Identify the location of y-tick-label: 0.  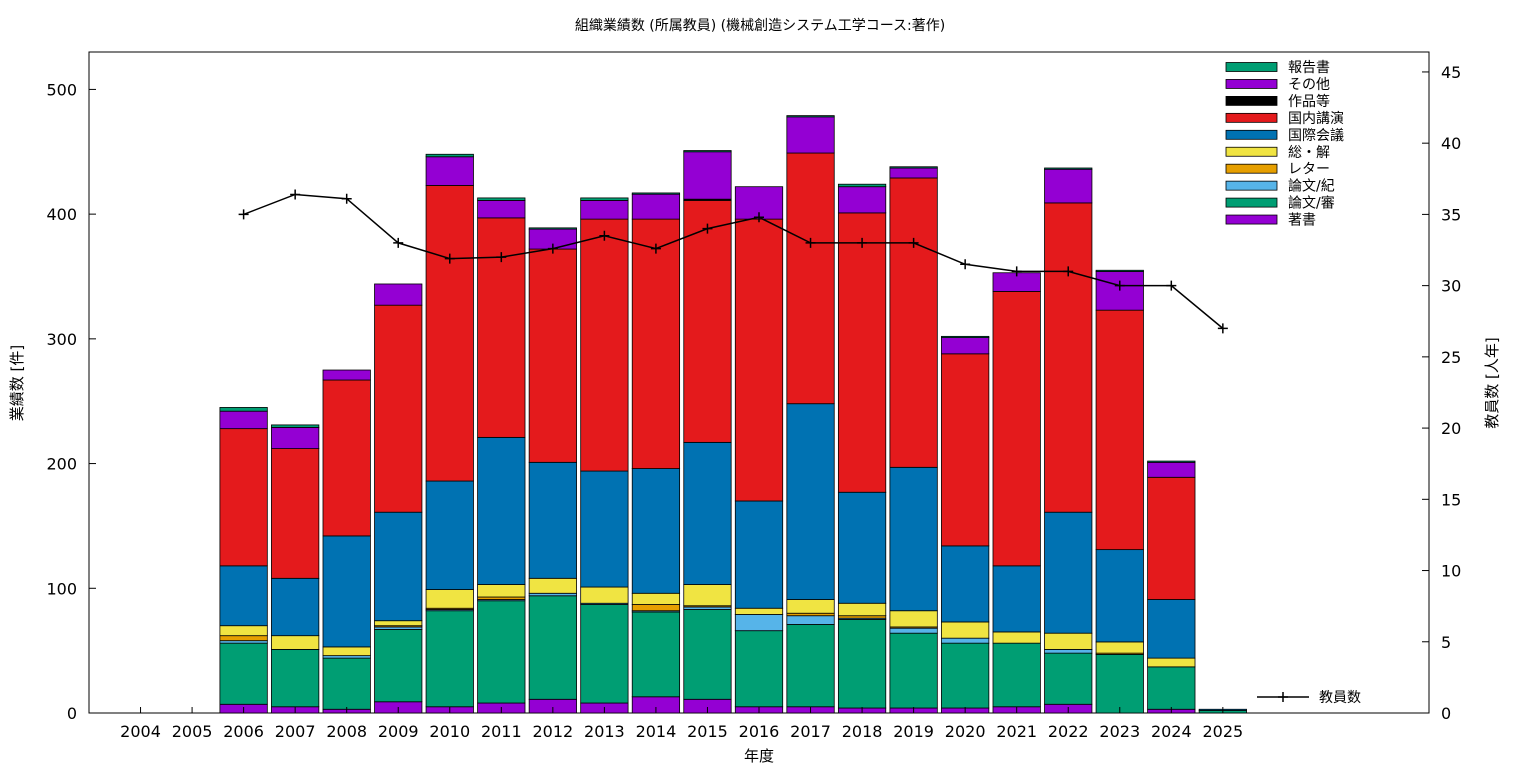
(72, 713).